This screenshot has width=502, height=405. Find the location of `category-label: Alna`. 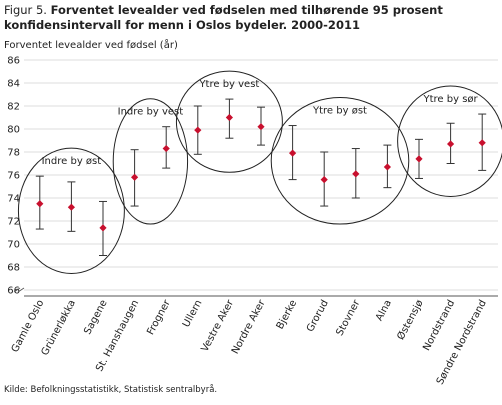

category-label: Alna is located at coordinates (384, 310).